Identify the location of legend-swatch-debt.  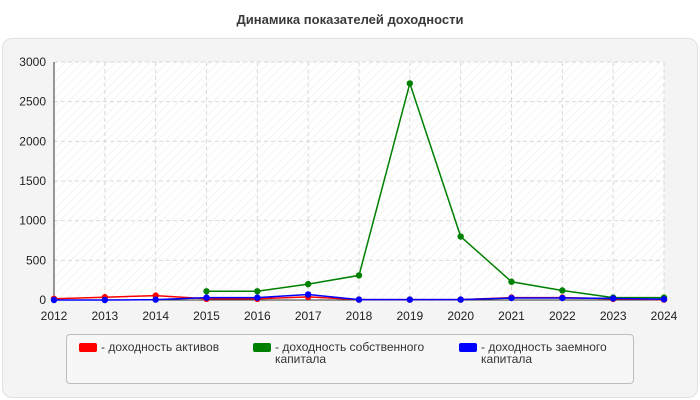
(468, 347).